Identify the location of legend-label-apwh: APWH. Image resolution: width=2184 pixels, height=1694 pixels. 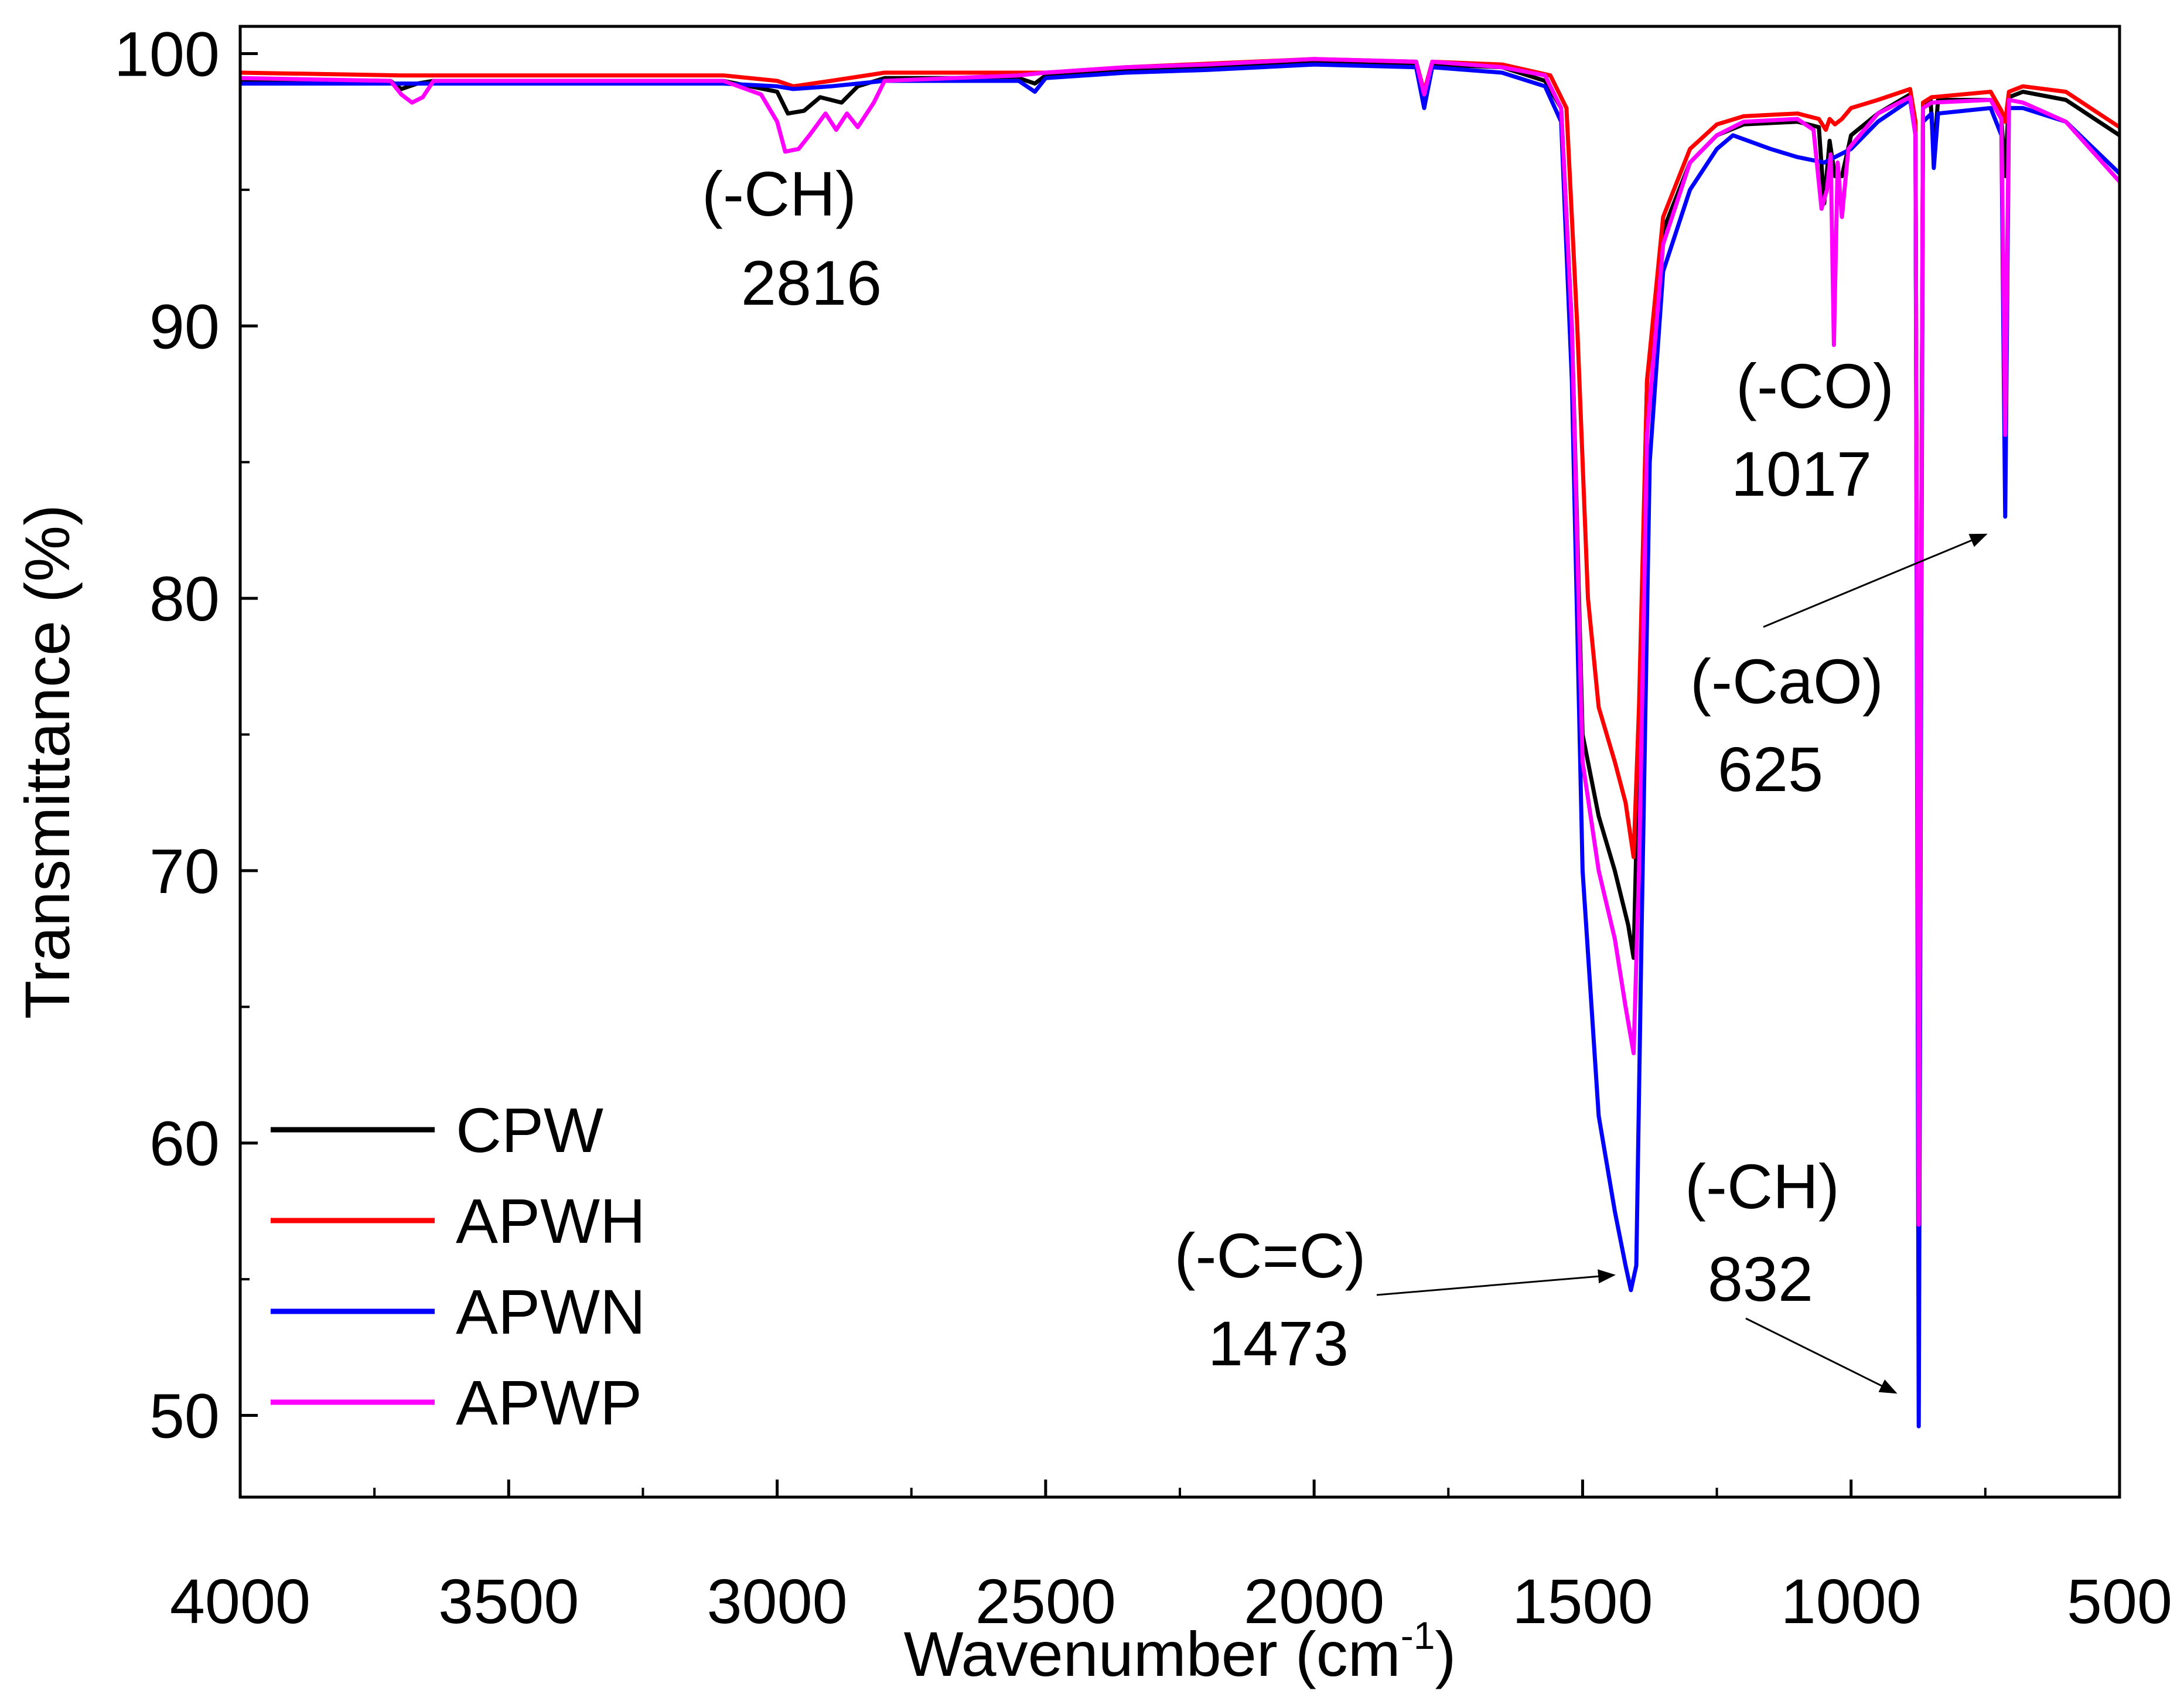
(551, 1220).